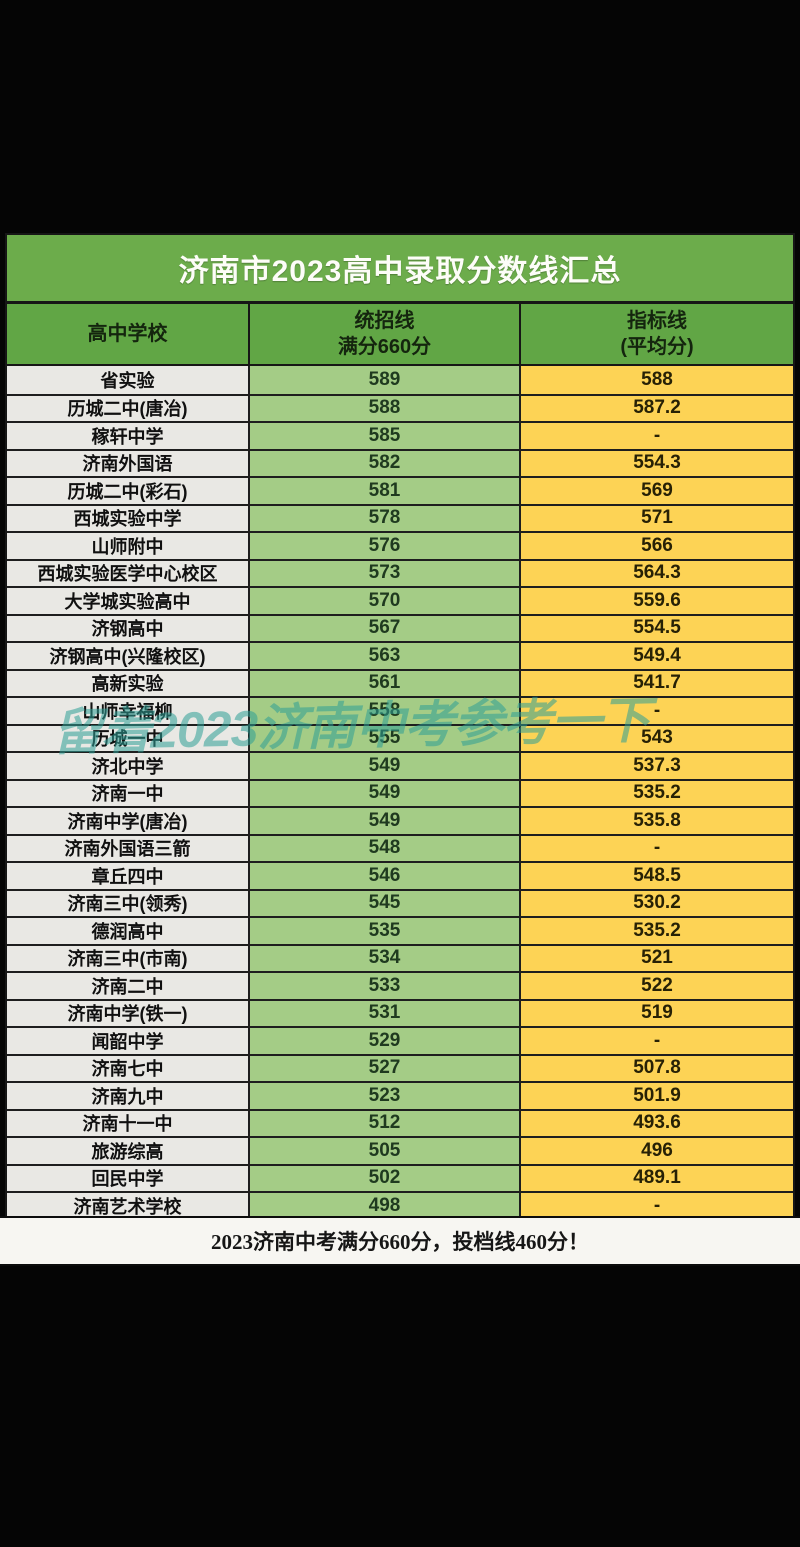  I want to click on quota-score-cell: 530.2, so click(657, 903).